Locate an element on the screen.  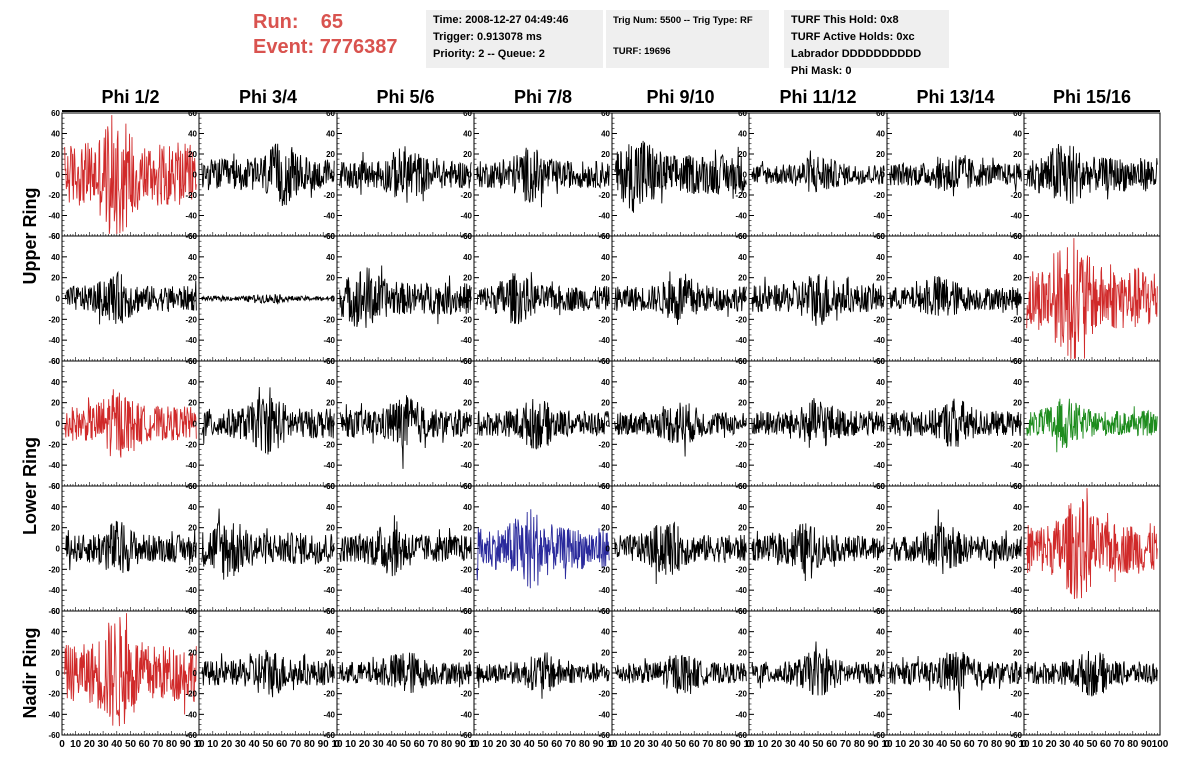
time-text: Time: 2008-12-27 04:49:46 is located at coordinates (501, 20).